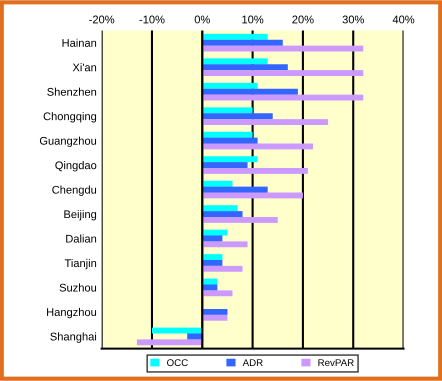  I want to click on x-tick-label: -10%, so click(152, 20).